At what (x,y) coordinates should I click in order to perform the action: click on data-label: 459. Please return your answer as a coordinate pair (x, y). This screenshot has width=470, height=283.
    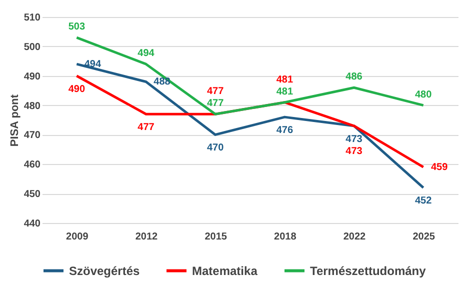
    Looking at the image, I should click on (439, 168).